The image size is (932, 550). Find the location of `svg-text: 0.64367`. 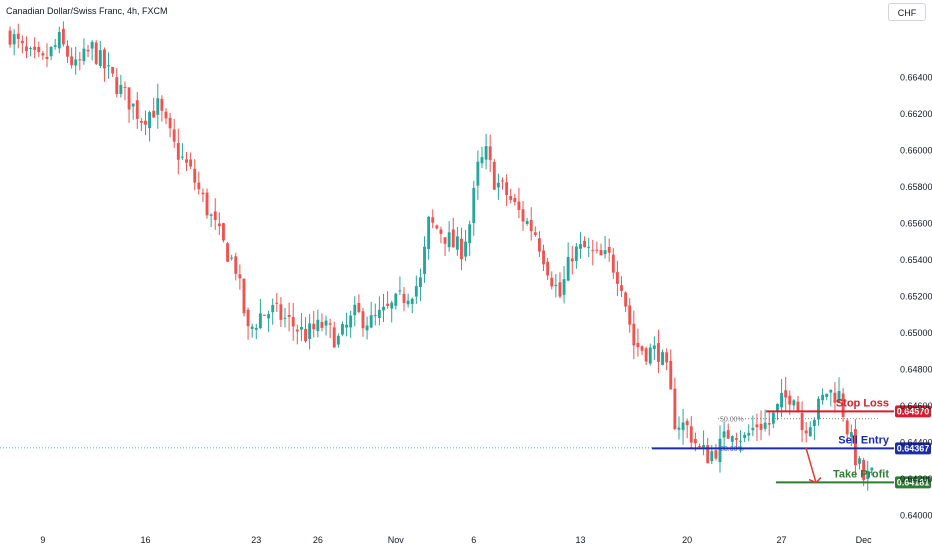

svg-text: 0.64367 is located at coordinates (913, 448).